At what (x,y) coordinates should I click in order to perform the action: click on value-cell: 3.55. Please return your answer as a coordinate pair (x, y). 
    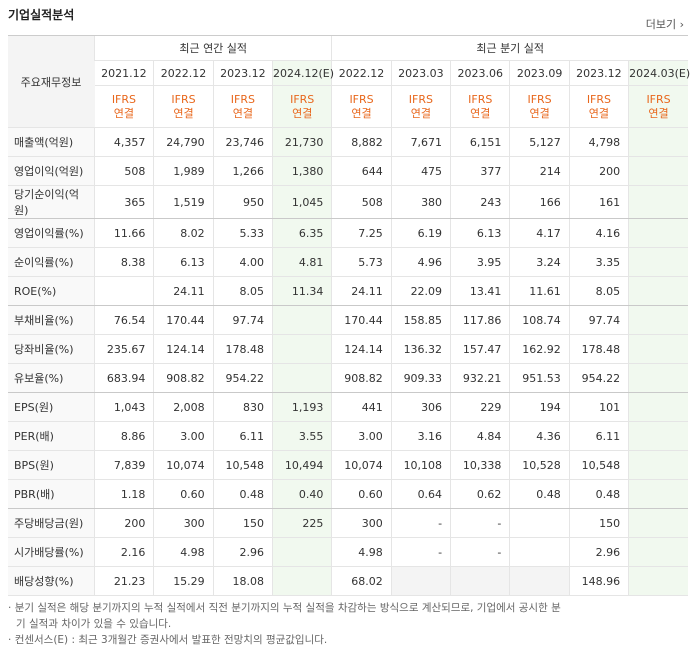
    Looking at the image, I should click on (302, 436).